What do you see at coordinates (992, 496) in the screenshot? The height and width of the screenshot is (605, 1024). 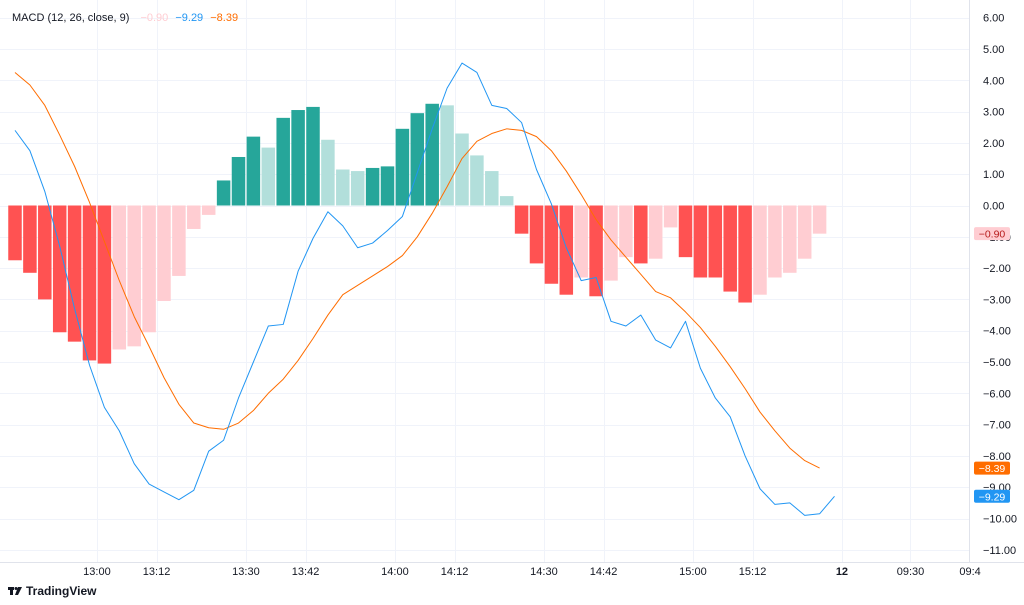 I see `macd-last-value-background` at bounding box center [992, 496].